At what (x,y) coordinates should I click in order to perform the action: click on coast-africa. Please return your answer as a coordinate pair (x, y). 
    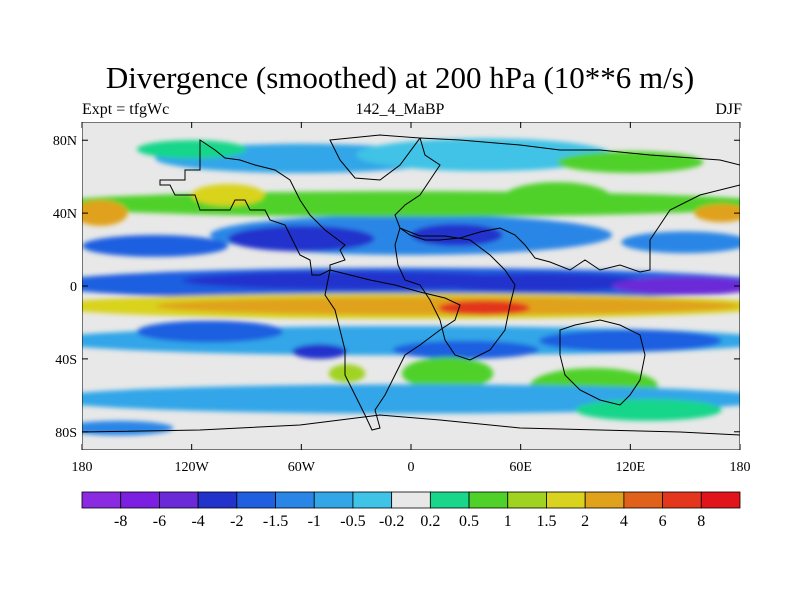
    Looking at the image, I should click on (455, 294).